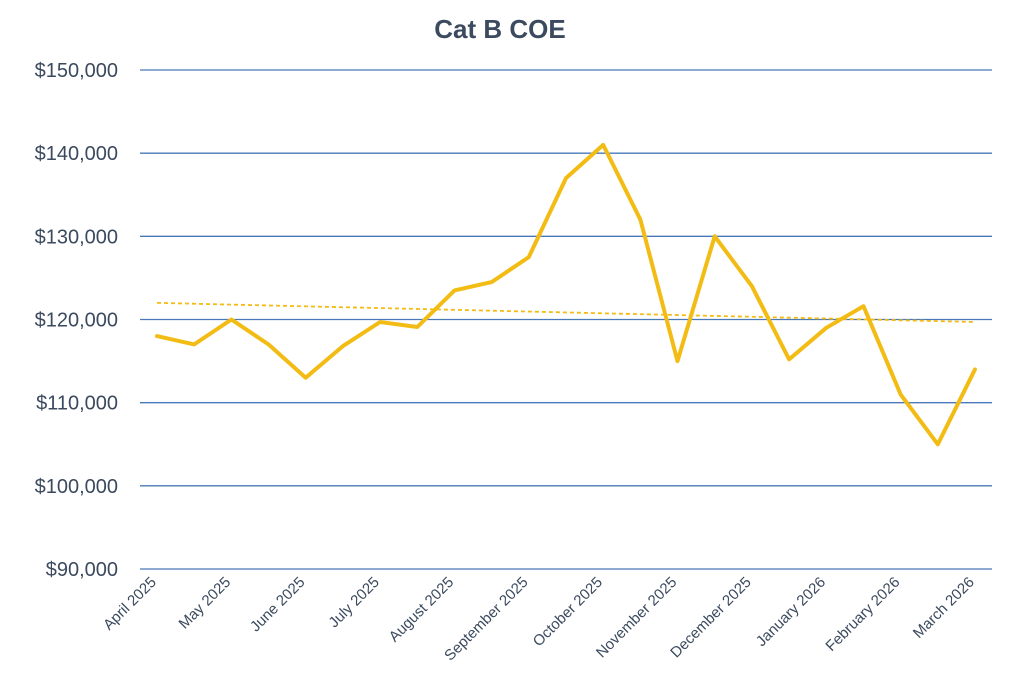  What do you see at coordinates (76, 154) in the screenshot?
I see `y-tick-label: $140,000` at bounding box center [76, 154].